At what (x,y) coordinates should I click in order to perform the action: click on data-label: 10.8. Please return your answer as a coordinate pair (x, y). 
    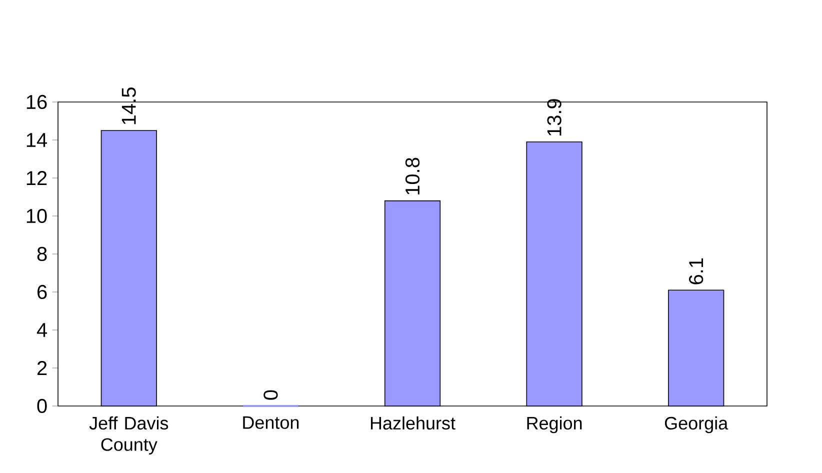
    Looking at the image, I should click on (412, 176).